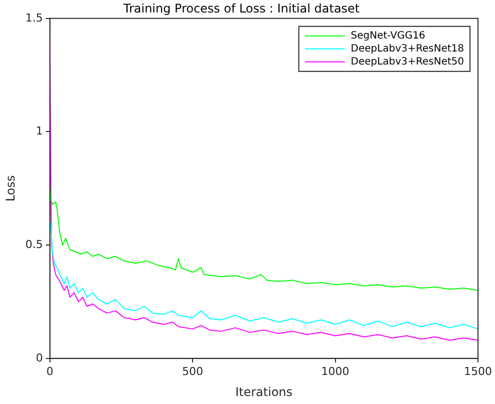 Image resolution: width=495 pixels, height=404 pixels. What do you see at coordinates (478, 371) in the screenshot?
I see `x-tick-label: 1500` at bounding box center [478, 371].